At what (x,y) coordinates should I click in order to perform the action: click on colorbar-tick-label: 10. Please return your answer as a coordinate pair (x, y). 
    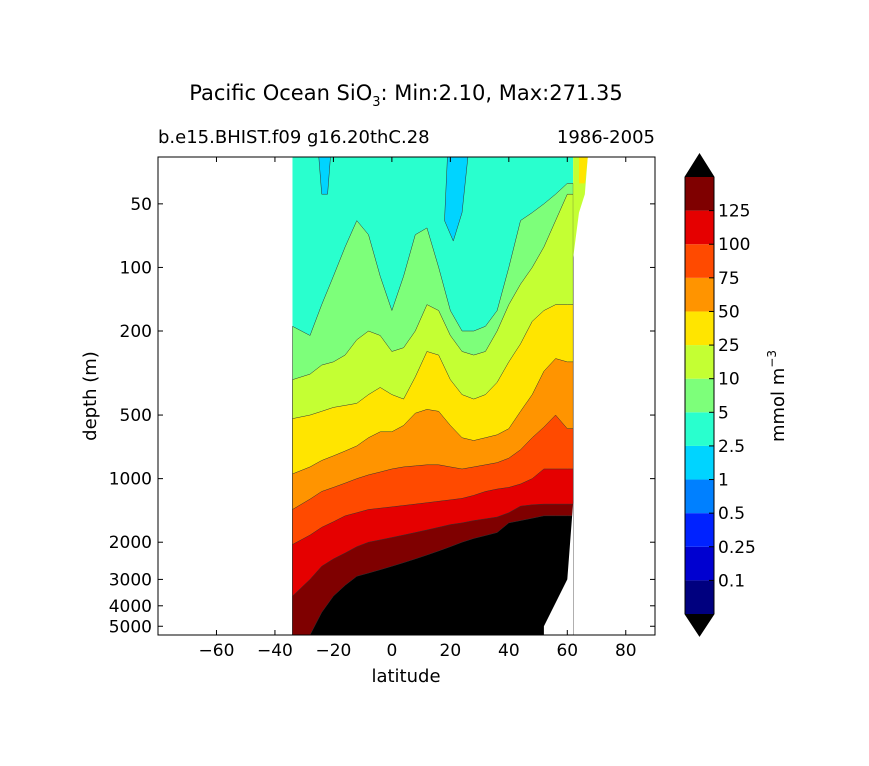
    Looking at the image, I should click on (729, 380).